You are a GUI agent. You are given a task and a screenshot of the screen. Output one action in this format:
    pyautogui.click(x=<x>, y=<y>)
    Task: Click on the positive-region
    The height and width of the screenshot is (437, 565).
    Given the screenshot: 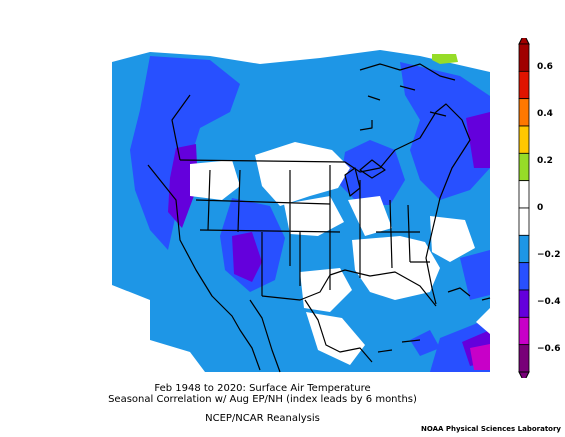 What is the action you would take?
    pyautogui.click(x=445, y=59)
    